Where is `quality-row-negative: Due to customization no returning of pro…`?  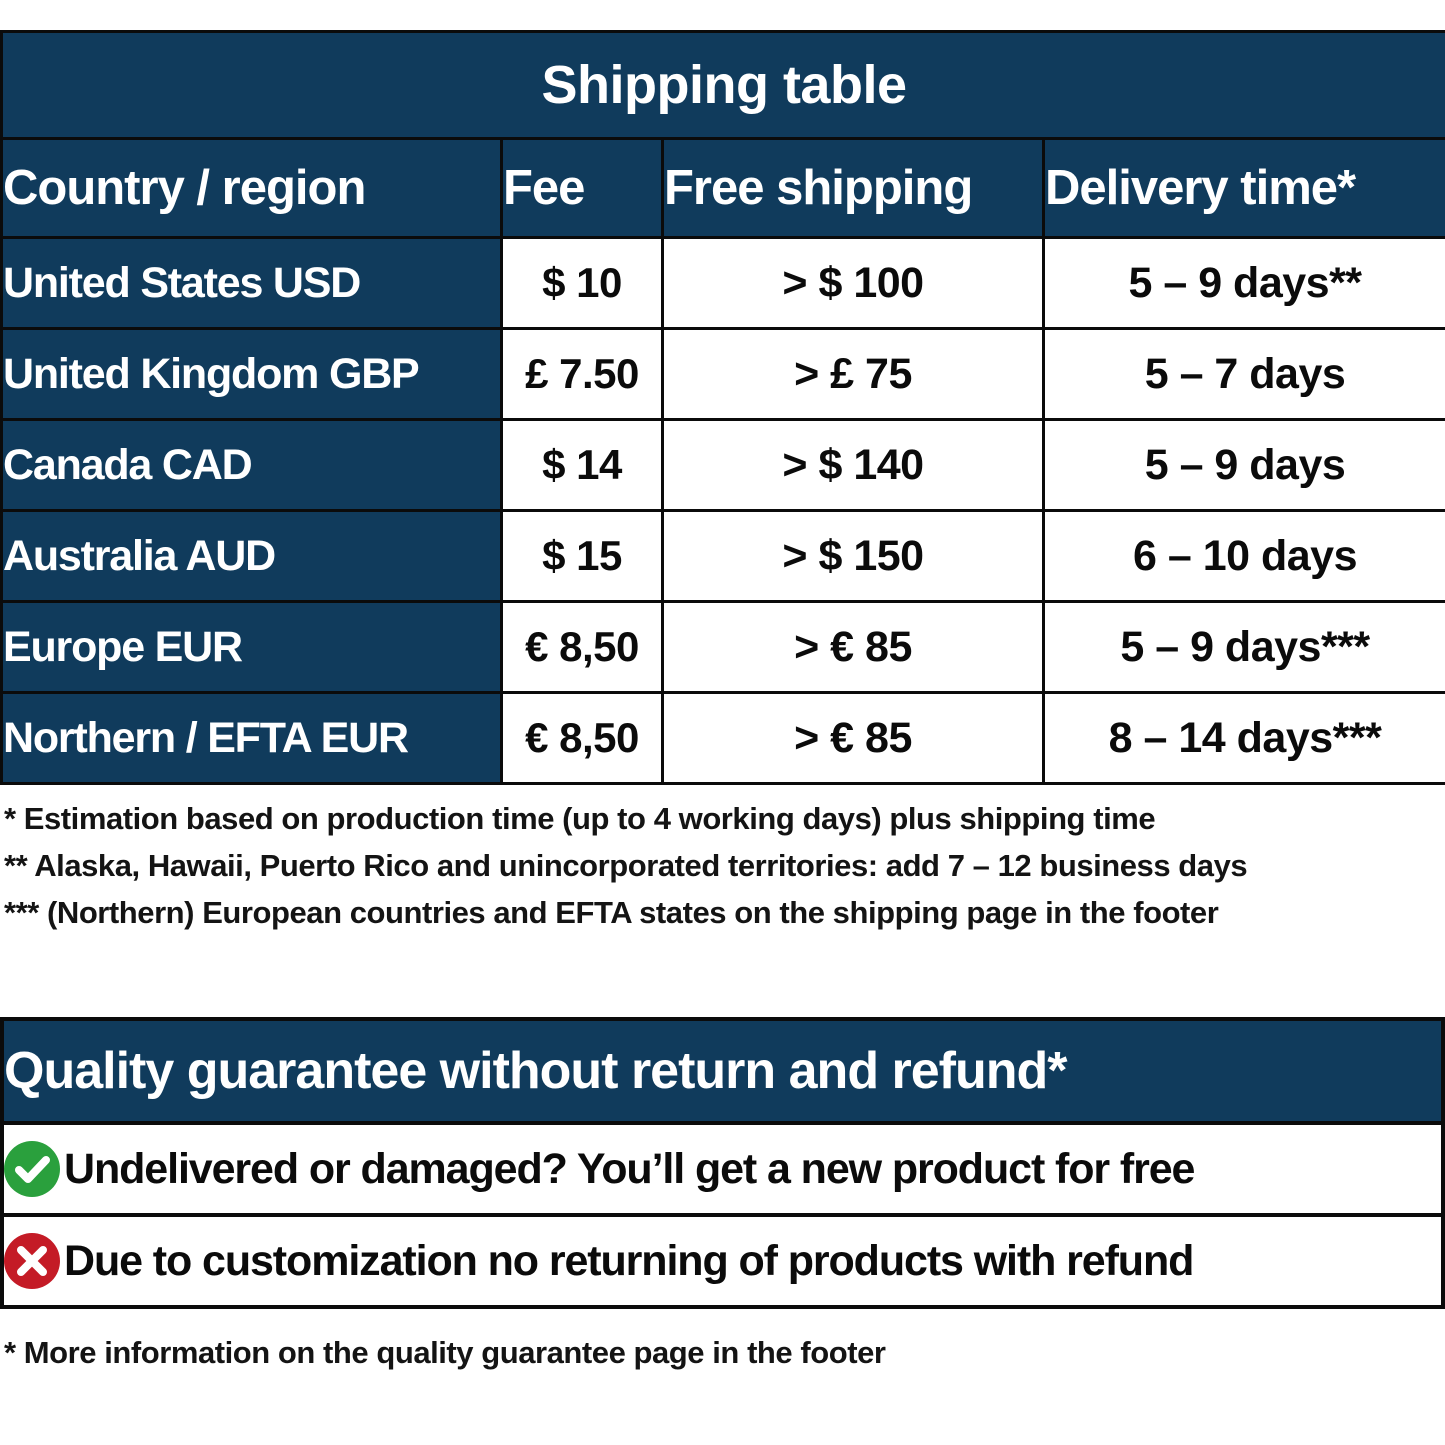
quality-row-negative: Due to customization no returning of pro… is located at coordinates (722, 1261).